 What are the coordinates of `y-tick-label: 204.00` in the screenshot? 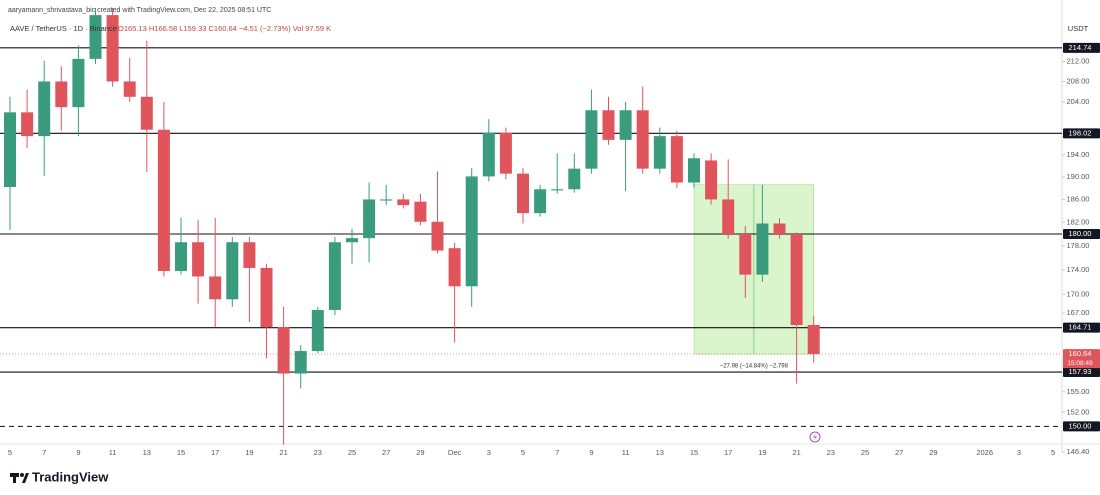 It's located at (1078, 101).